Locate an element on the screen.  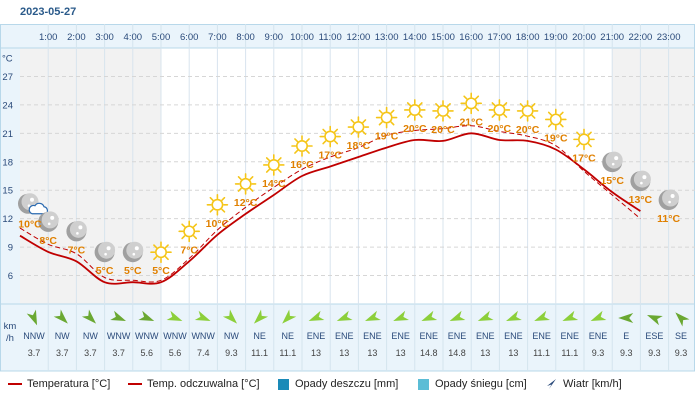
legend-snow-label: Opady śniegu [cm] is located at coordinates (481, 384).